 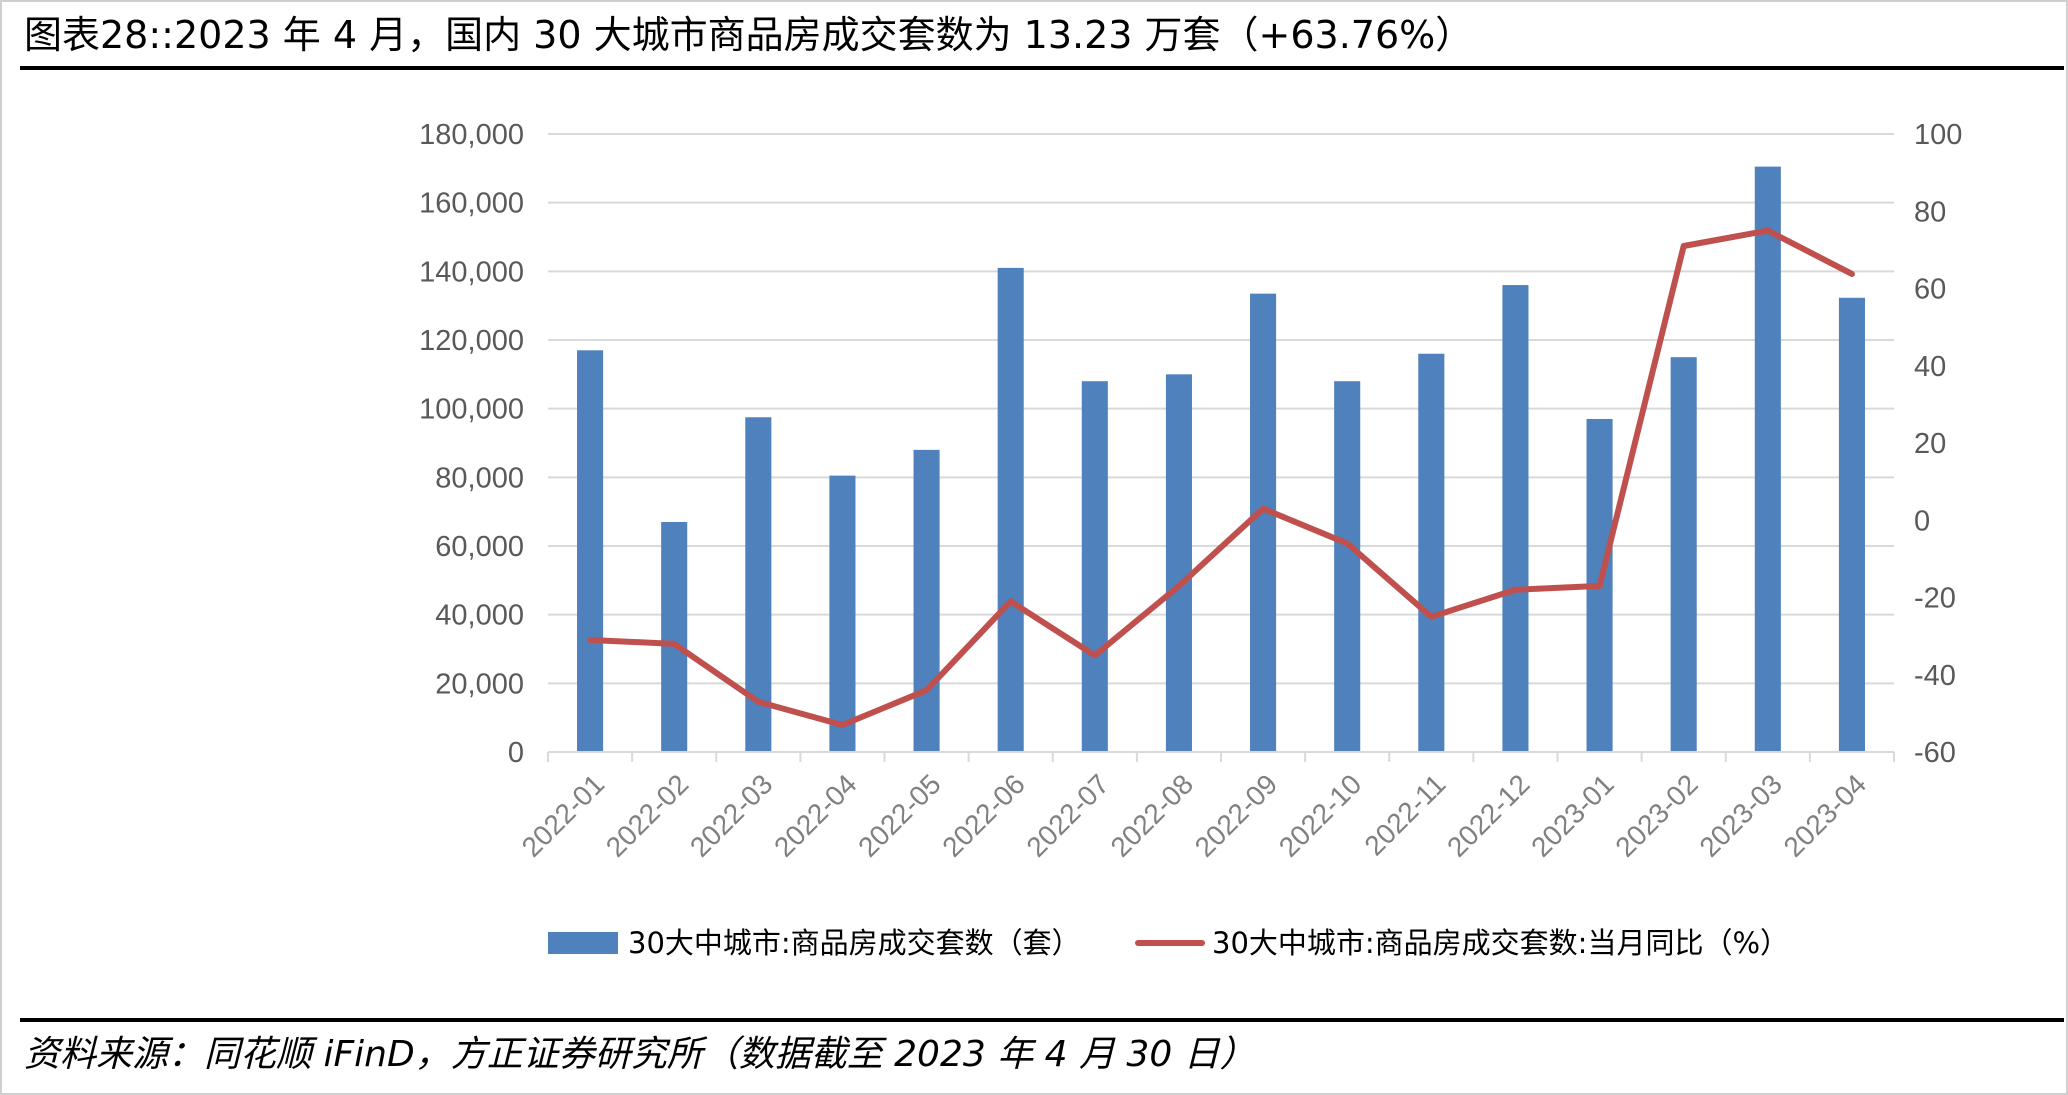 What do you see at coordinates (1930, 290) in the screenshot?
I see `y-right-tick-label: 60` at bounding box center [1930, 290].